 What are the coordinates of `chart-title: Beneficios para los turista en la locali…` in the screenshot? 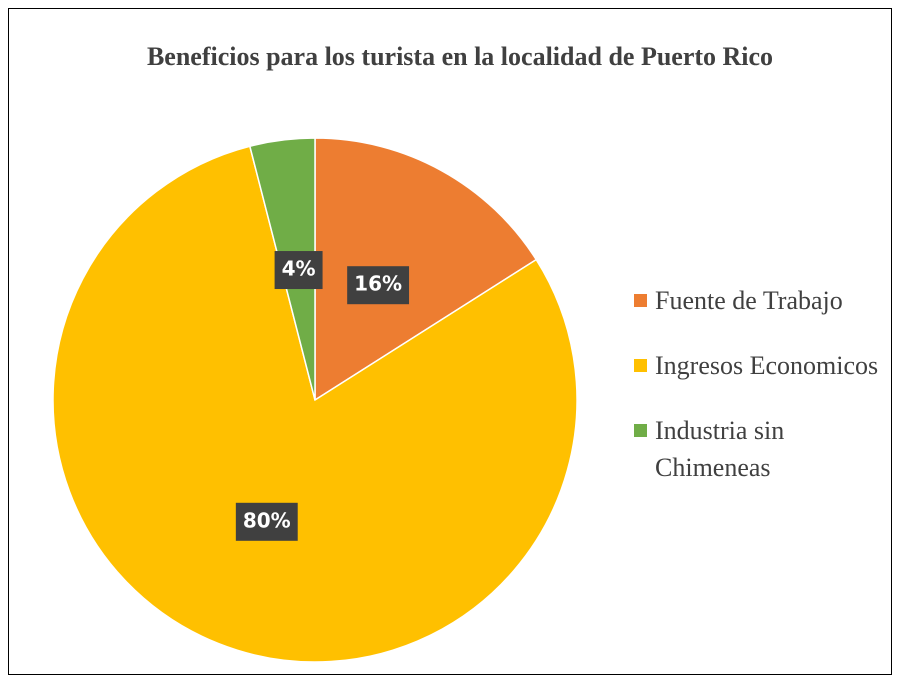 It's located at (460, 56).